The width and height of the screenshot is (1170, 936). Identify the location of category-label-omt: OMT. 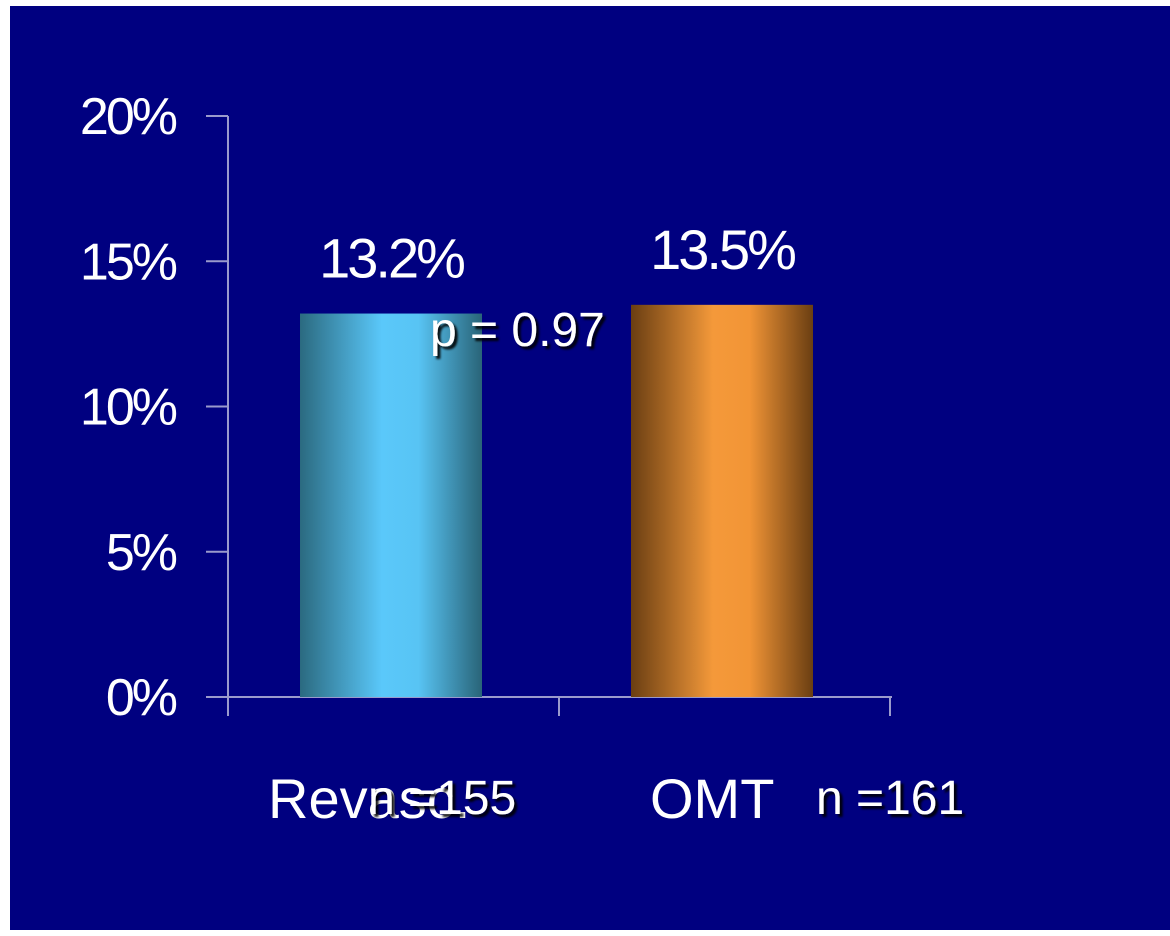
(712, 798).